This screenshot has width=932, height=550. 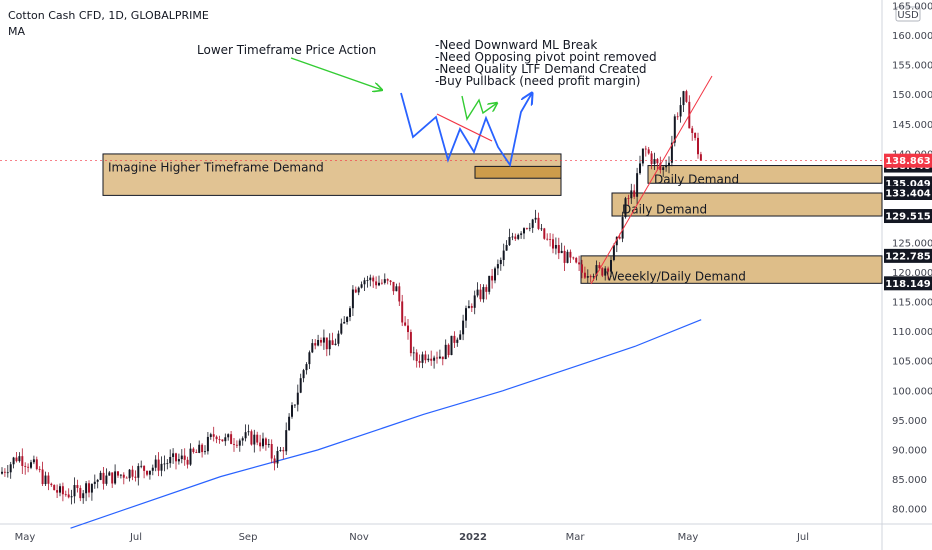 I want to click on y-tick-label: 115.000, so click(x=912, y=302).